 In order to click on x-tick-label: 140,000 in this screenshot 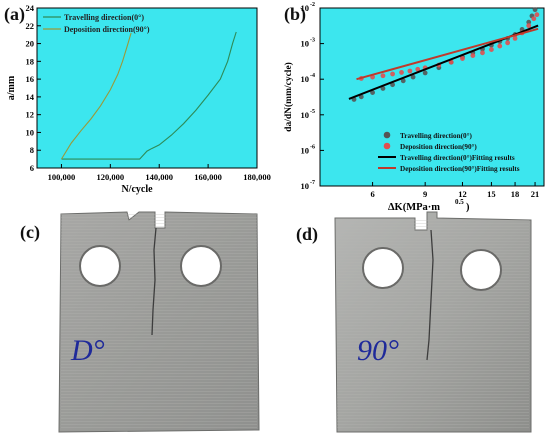, I will do `click(159, 177)`.